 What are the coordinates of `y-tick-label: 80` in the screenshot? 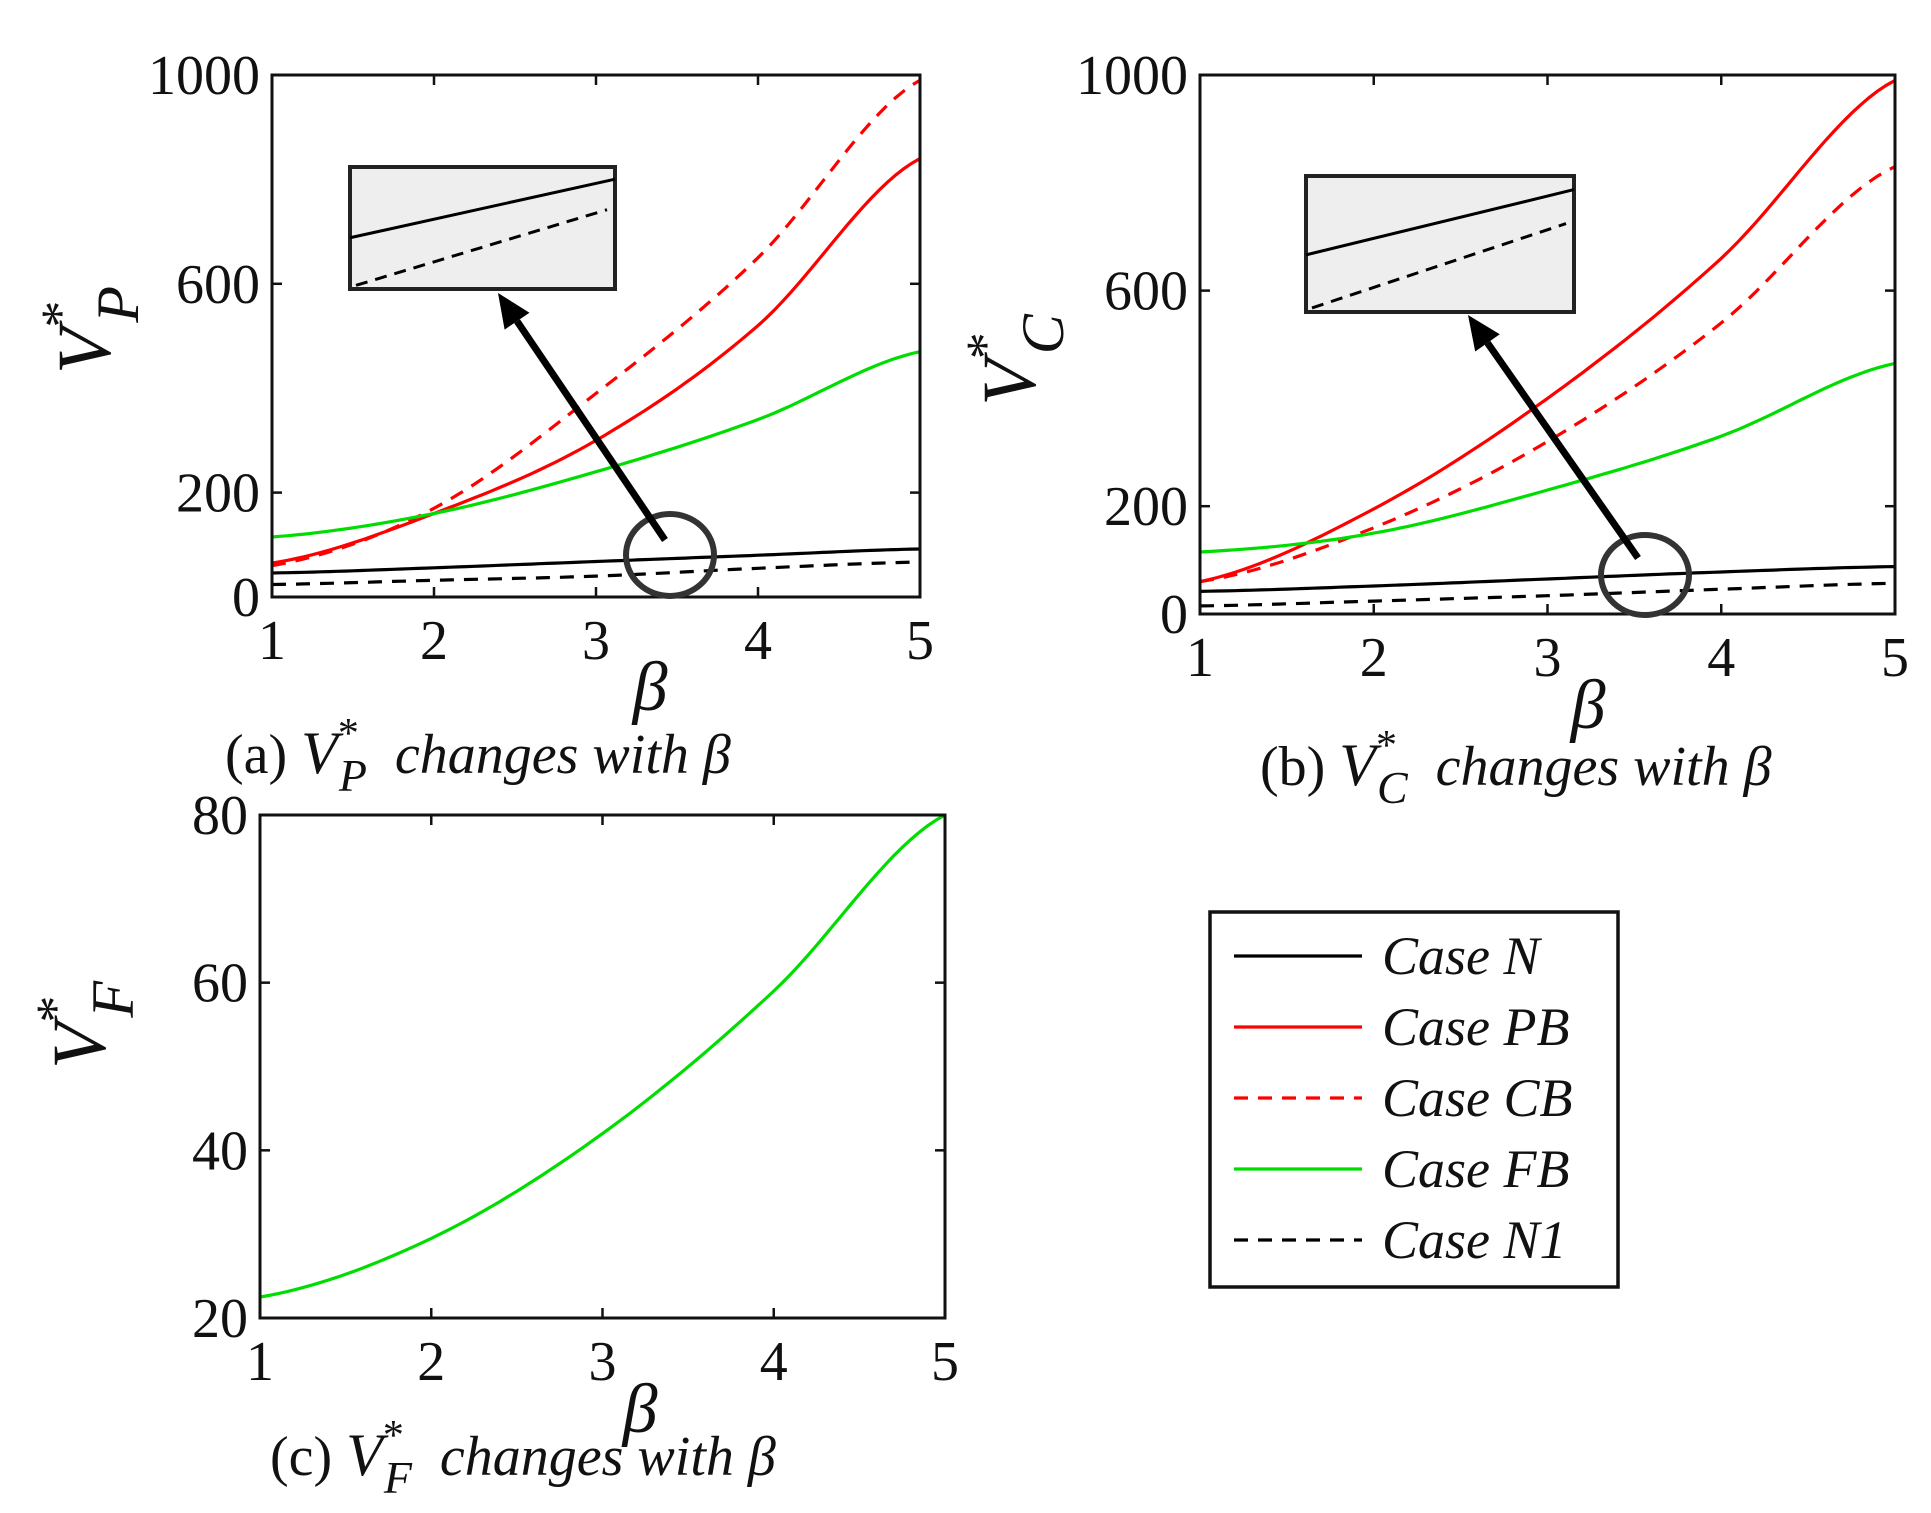 It's located at (220, 816).